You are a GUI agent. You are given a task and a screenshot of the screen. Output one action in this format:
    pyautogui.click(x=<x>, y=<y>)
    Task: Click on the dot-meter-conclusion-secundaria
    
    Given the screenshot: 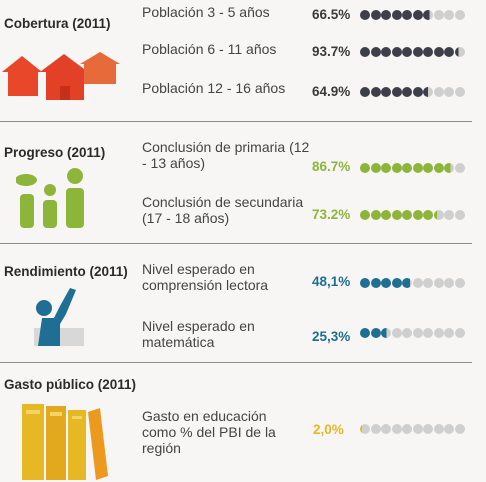 What is the action you would take?
    pyautogui.click(x=412, y=215)
    